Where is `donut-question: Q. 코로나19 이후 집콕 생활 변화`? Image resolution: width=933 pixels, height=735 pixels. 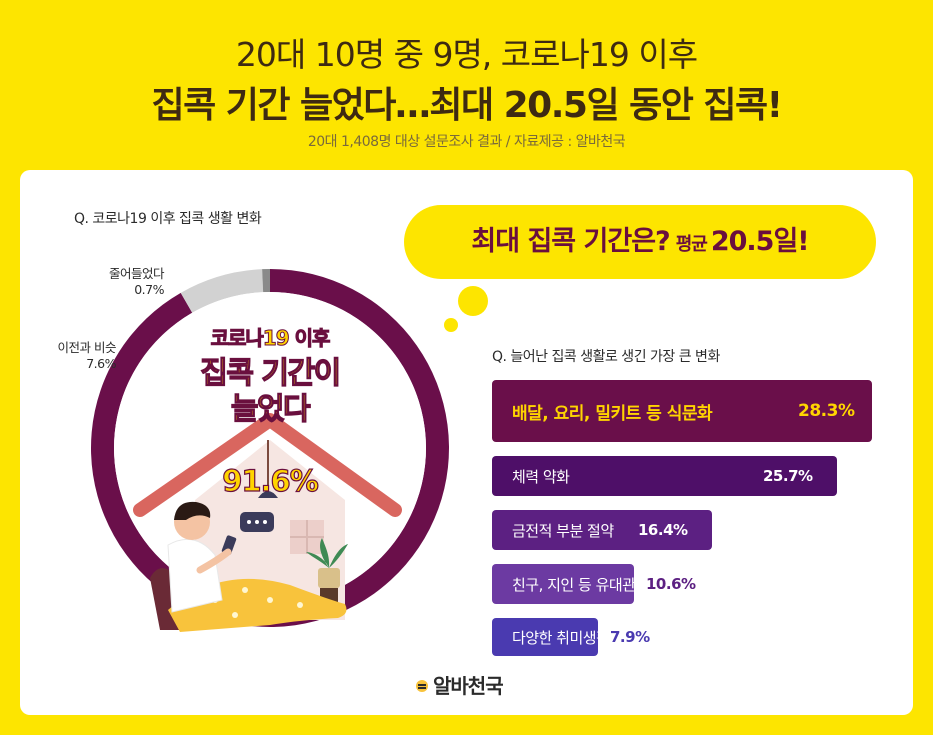
donut-question: Q. 코로나19 이후 집콕 생활 변화 is located at coordinates (168, 219).